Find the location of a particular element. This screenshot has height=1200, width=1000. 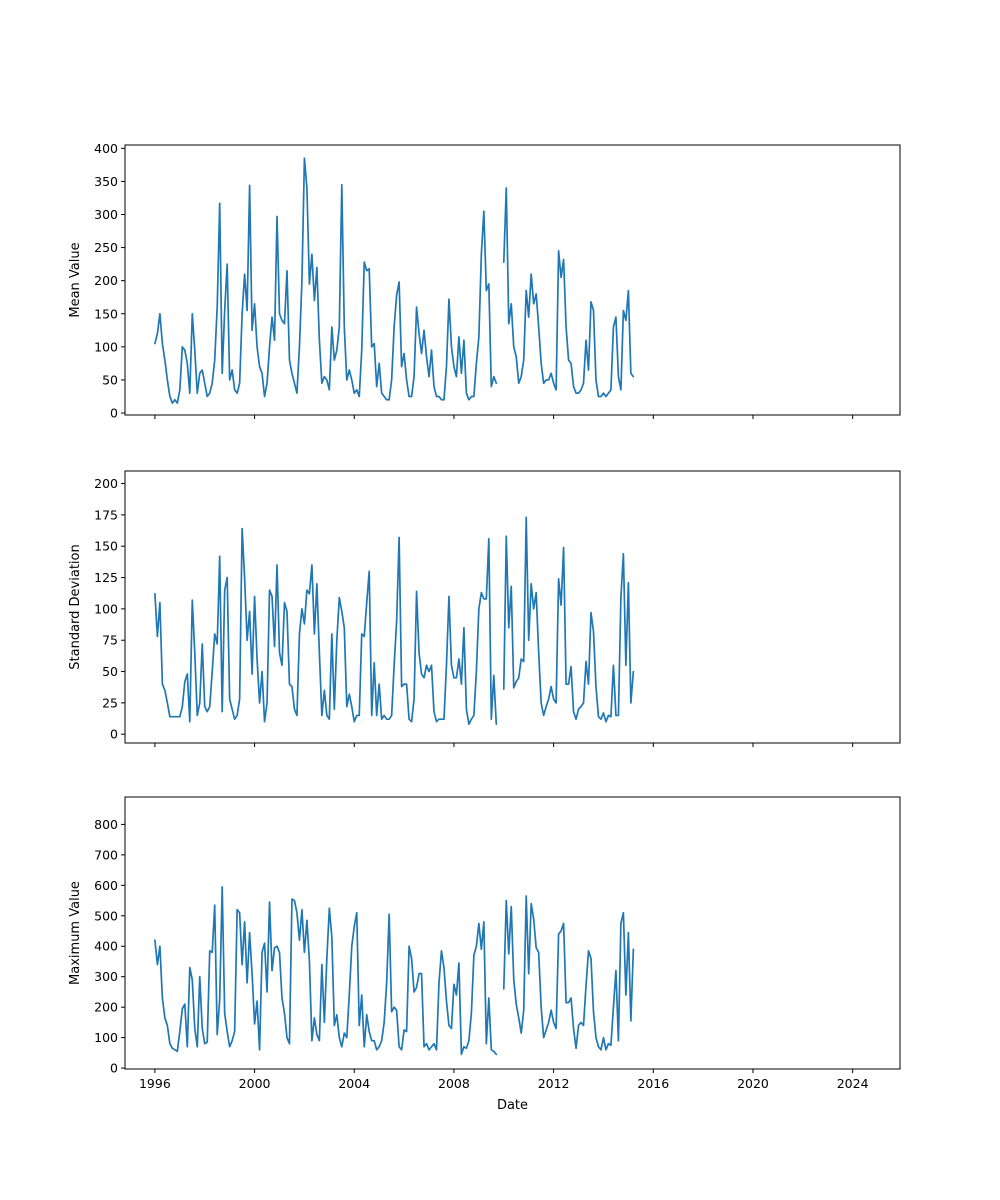

y-tick-label: 75 is located at coordinates (110, 640).